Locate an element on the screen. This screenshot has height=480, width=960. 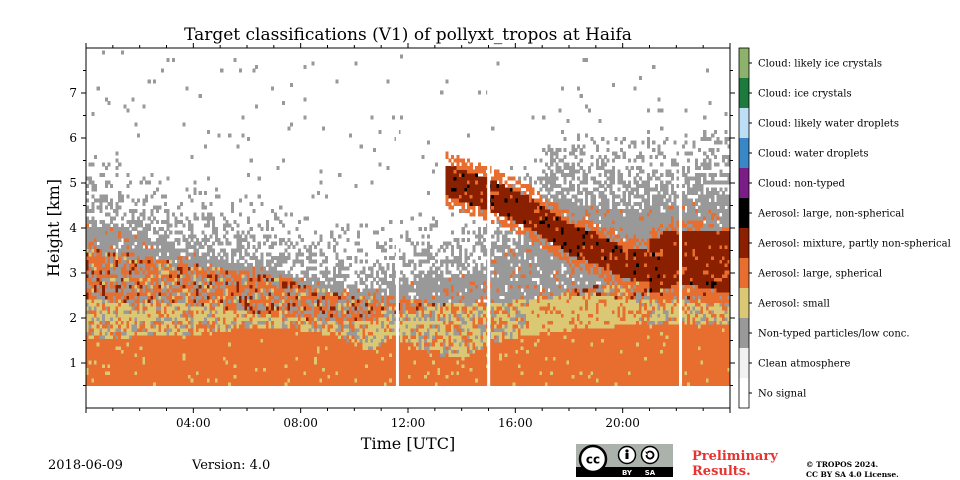
y-tick-label: 5 is located at coordinates (73, 183).